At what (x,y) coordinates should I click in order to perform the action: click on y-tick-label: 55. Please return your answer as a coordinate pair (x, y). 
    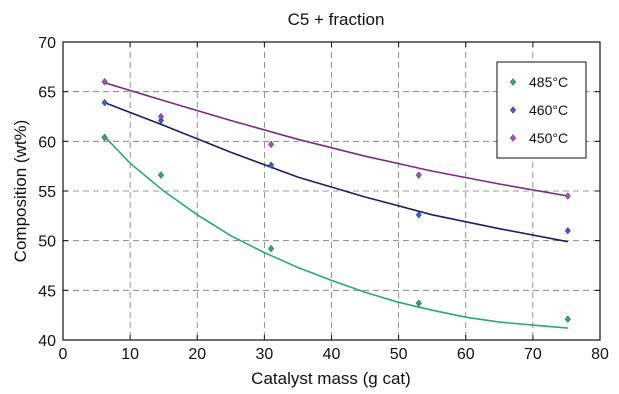
    Looking at the image, I should click on (47, 192).